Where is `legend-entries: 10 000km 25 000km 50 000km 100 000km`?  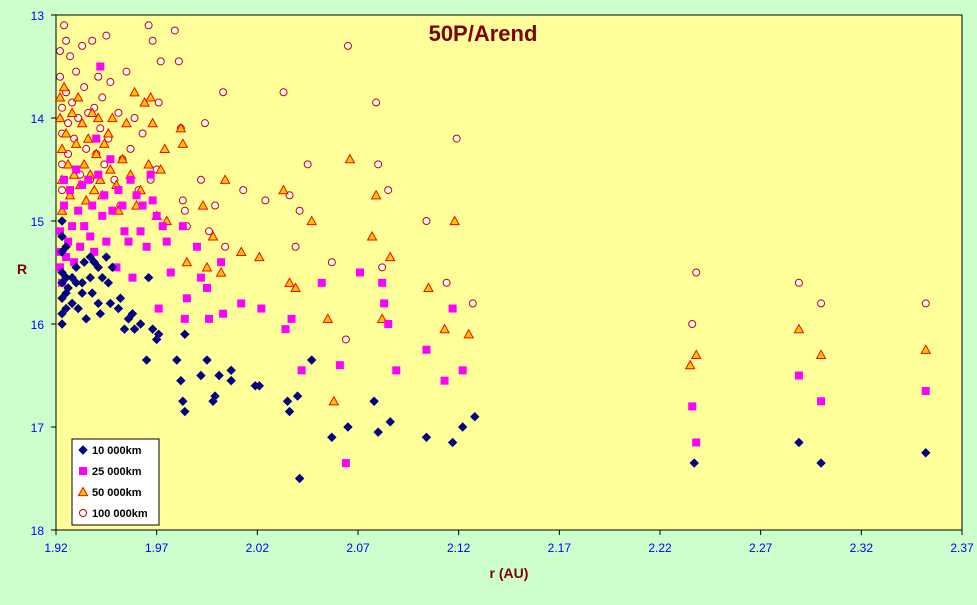
legend-entries: 10 000km 25 000km 50 000km 100 000km is located at coordinates (112, 482).